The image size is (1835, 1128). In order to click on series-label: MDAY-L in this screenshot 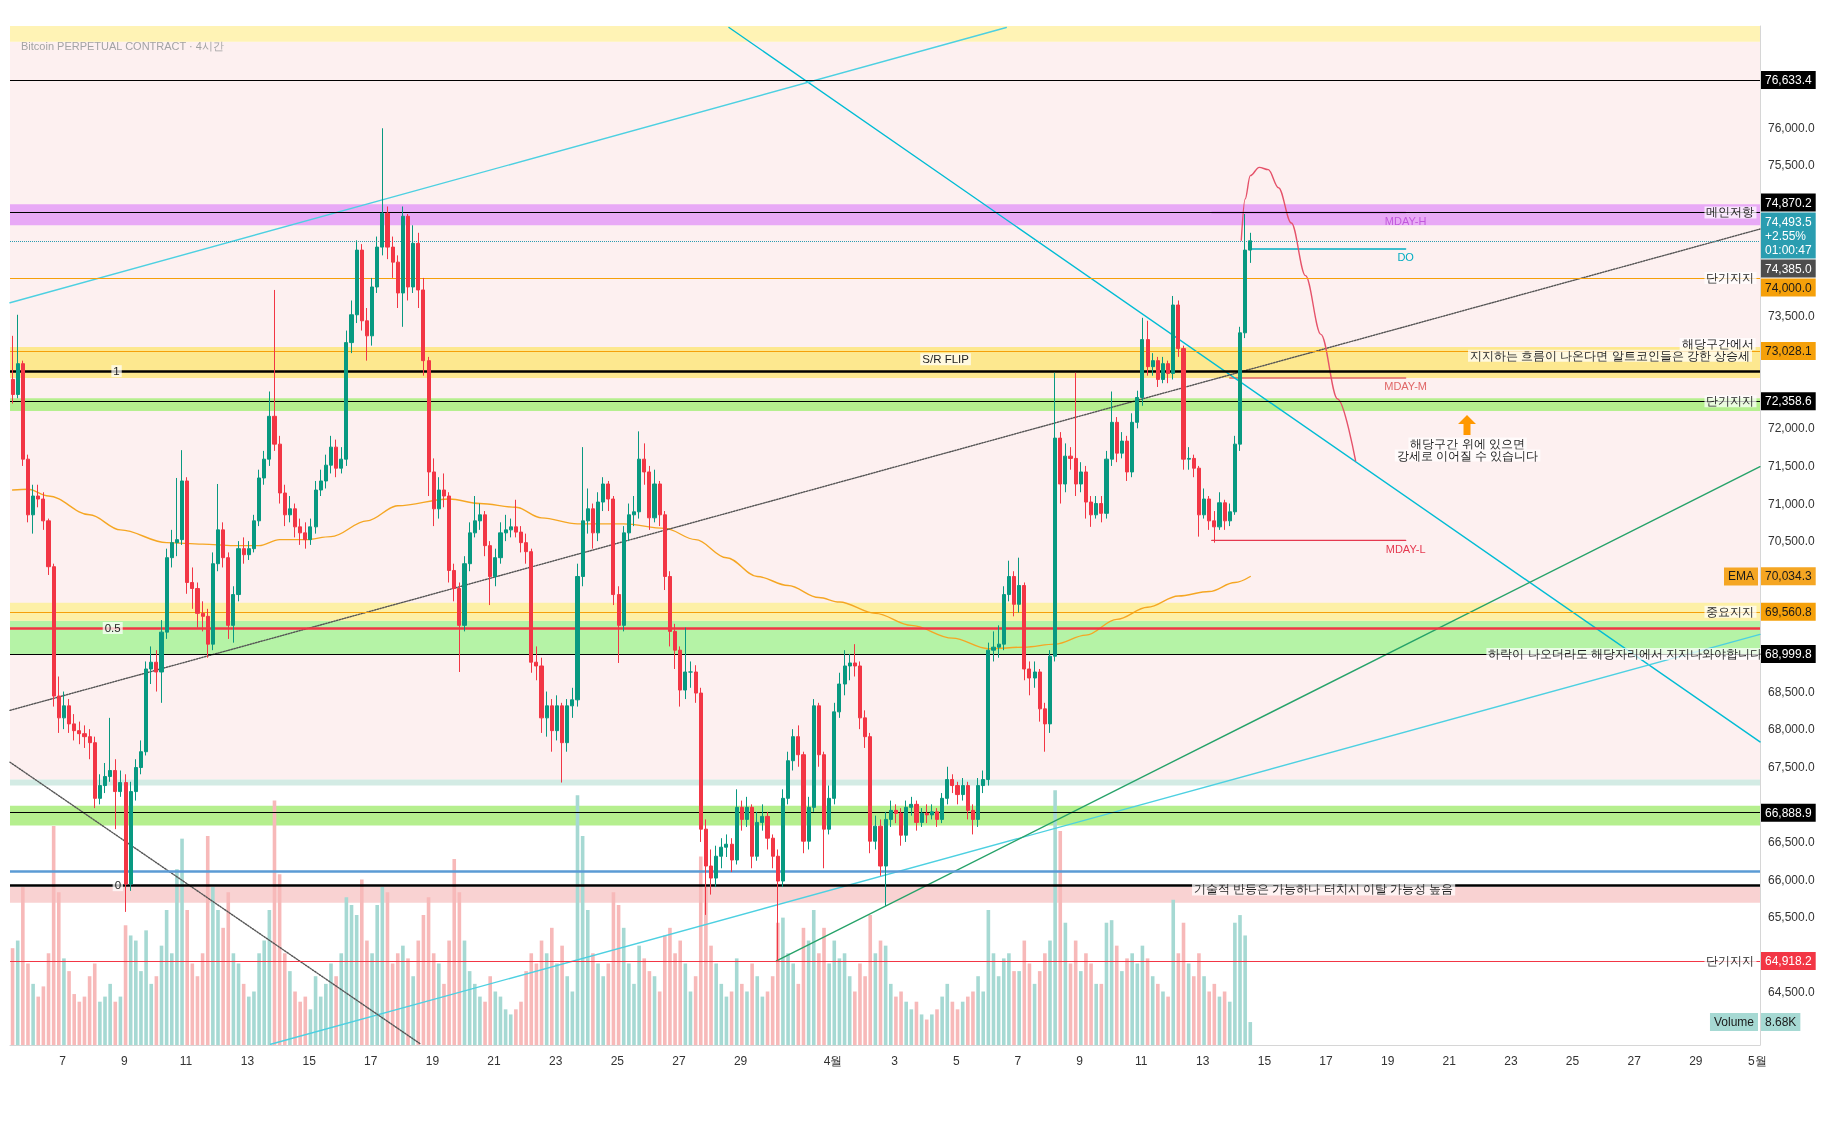, I will do `click(1405, 548)`.